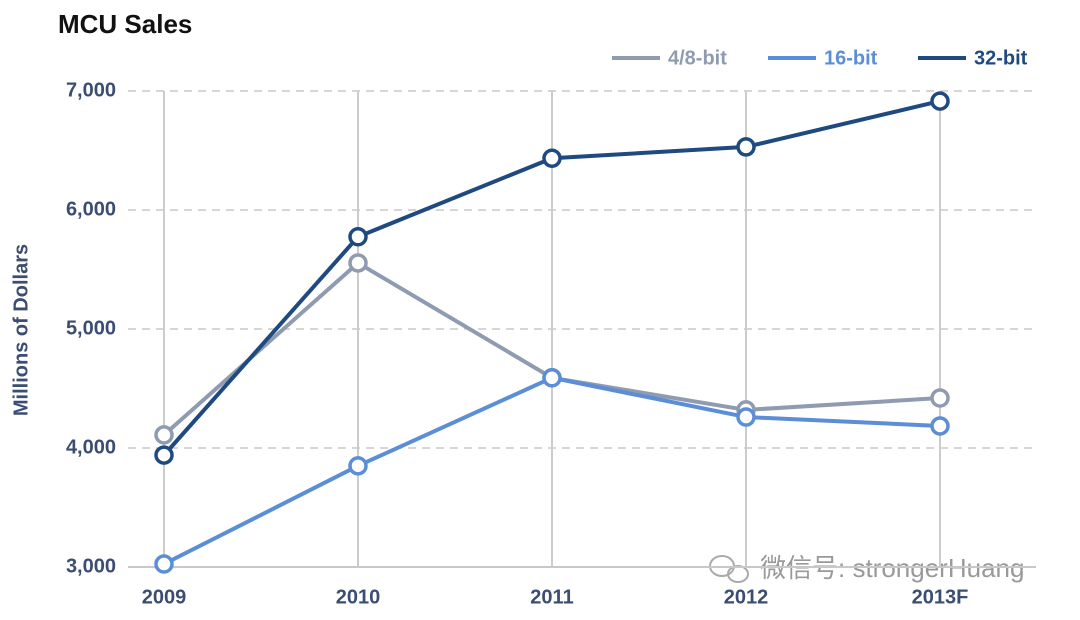  What do you see at coordinates (164, 597) in the screenshot?
I see `x-tick-label: 2009` at bounding box center [164, 597].